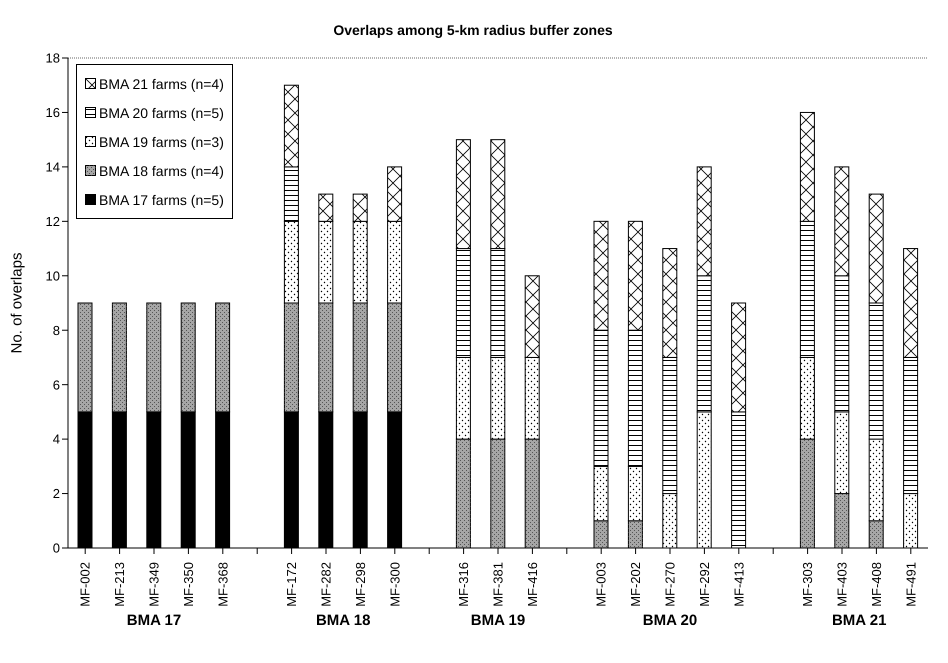 The height and width of the screenshot is (663, 948). I want to click on y-tick-label: 0, so click(56, 548).